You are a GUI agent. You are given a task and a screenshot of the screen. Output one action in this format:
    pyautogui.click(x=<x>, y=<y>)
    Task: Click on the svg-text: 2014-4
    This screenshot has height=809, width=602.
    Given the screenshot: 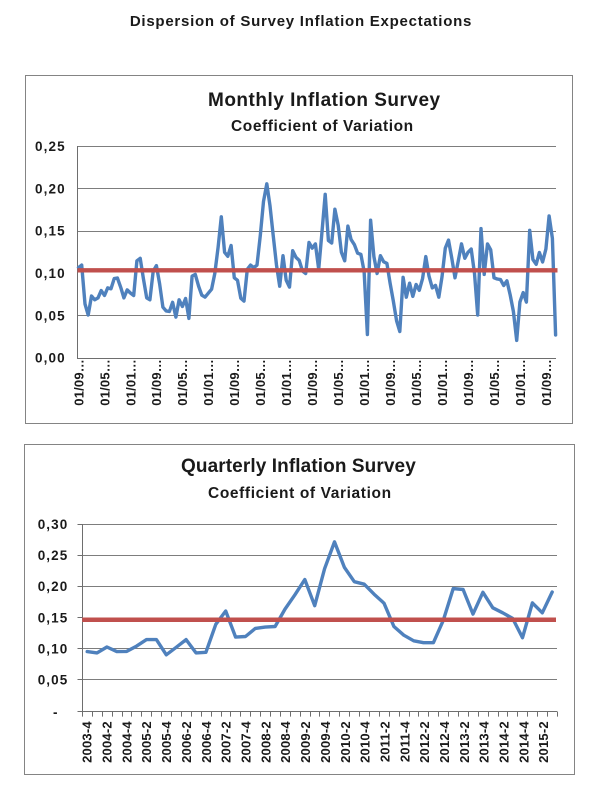 What is the action you would take?
    pyautogui.click(x=523, y=742)
    